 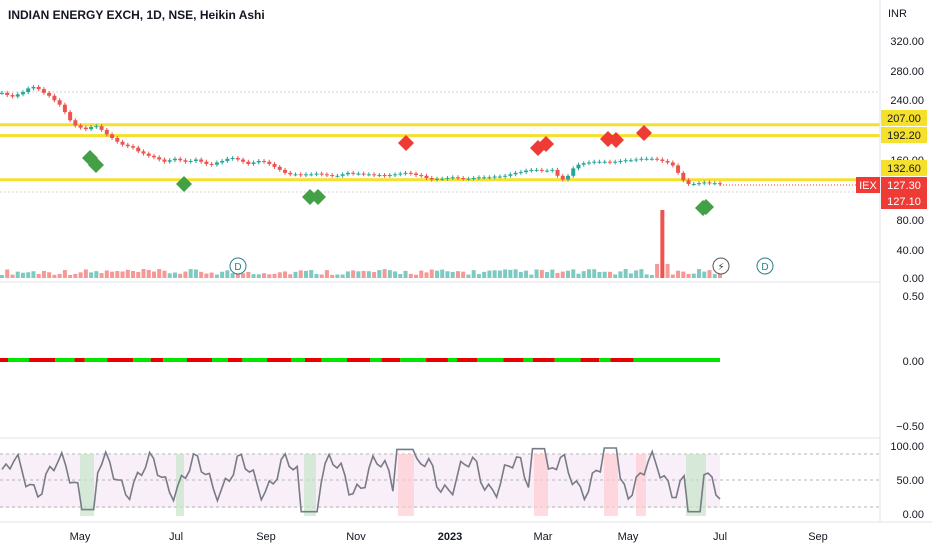 What do you see at coordinates (361, 244) in the screenshot?
I see `volume-bars` at bounding box center [361, 244].